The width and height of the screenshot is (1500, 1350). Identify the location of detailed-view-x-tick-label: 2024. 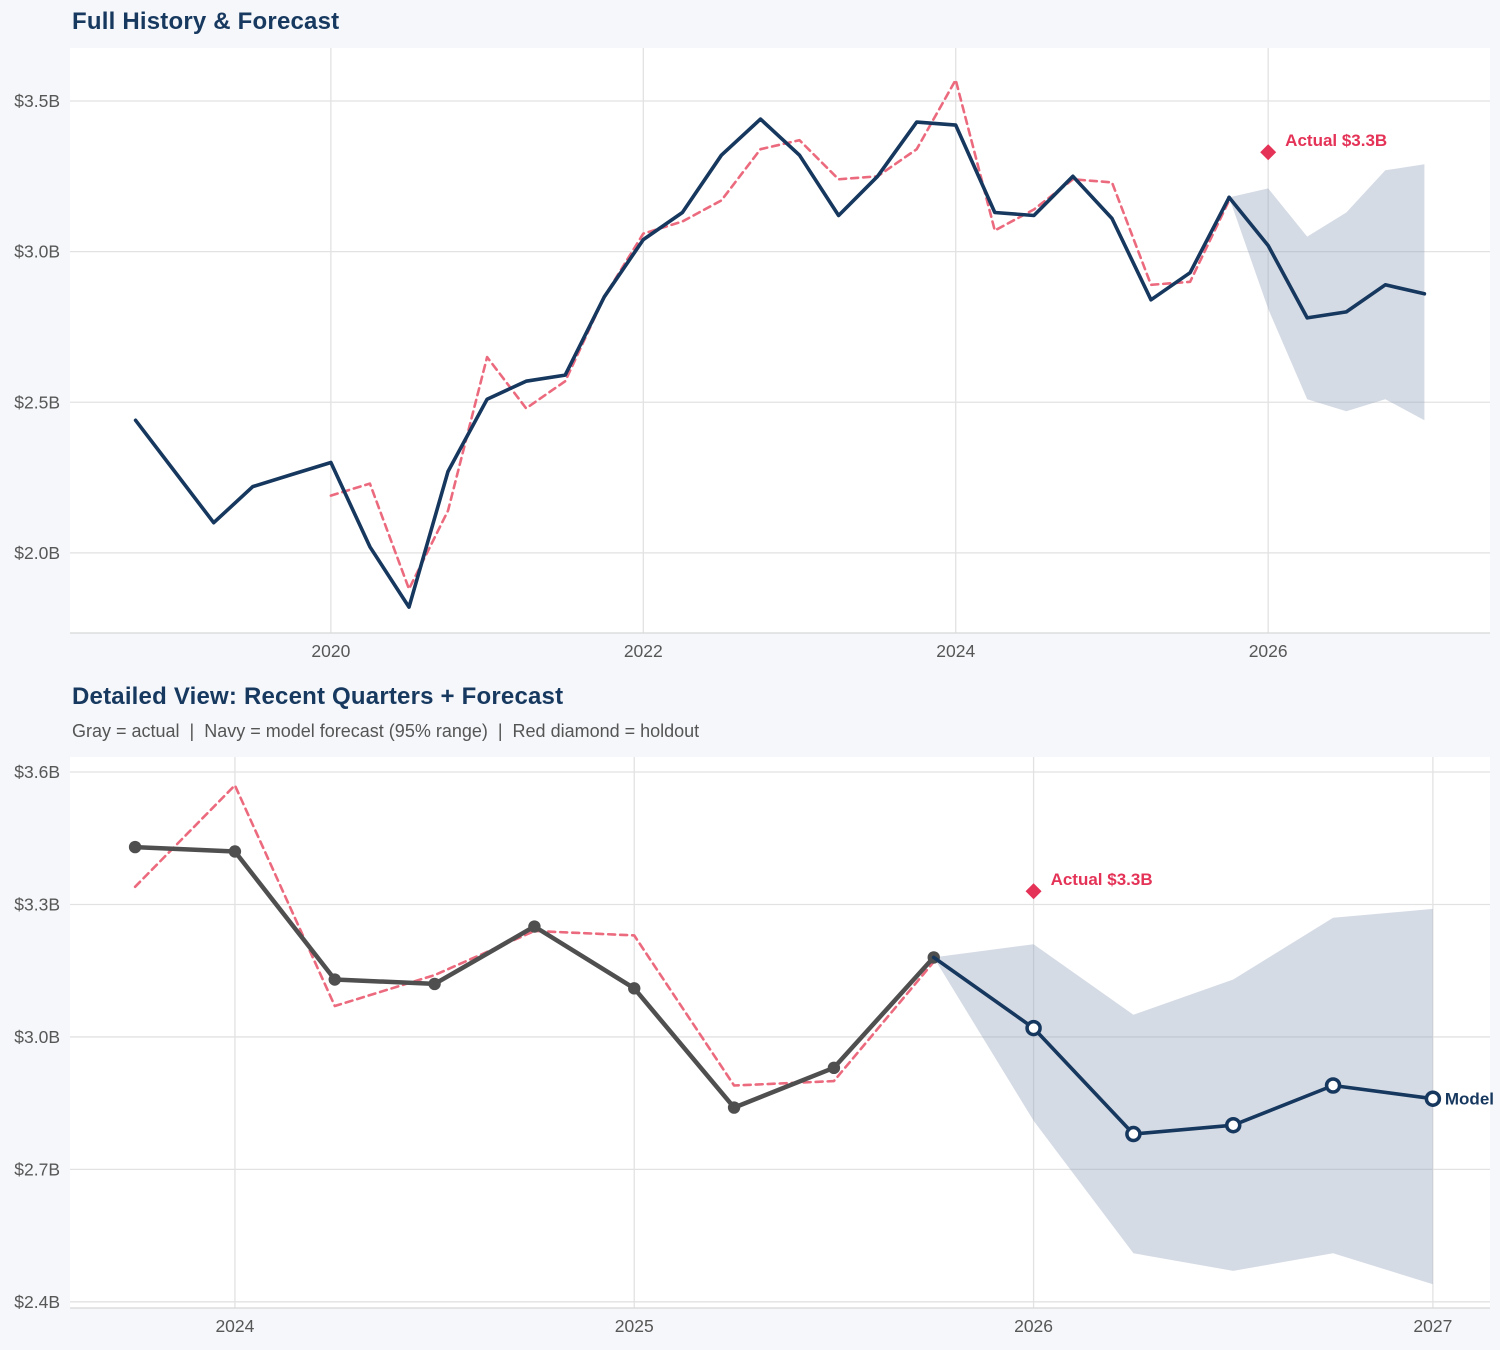
(234, 1326).